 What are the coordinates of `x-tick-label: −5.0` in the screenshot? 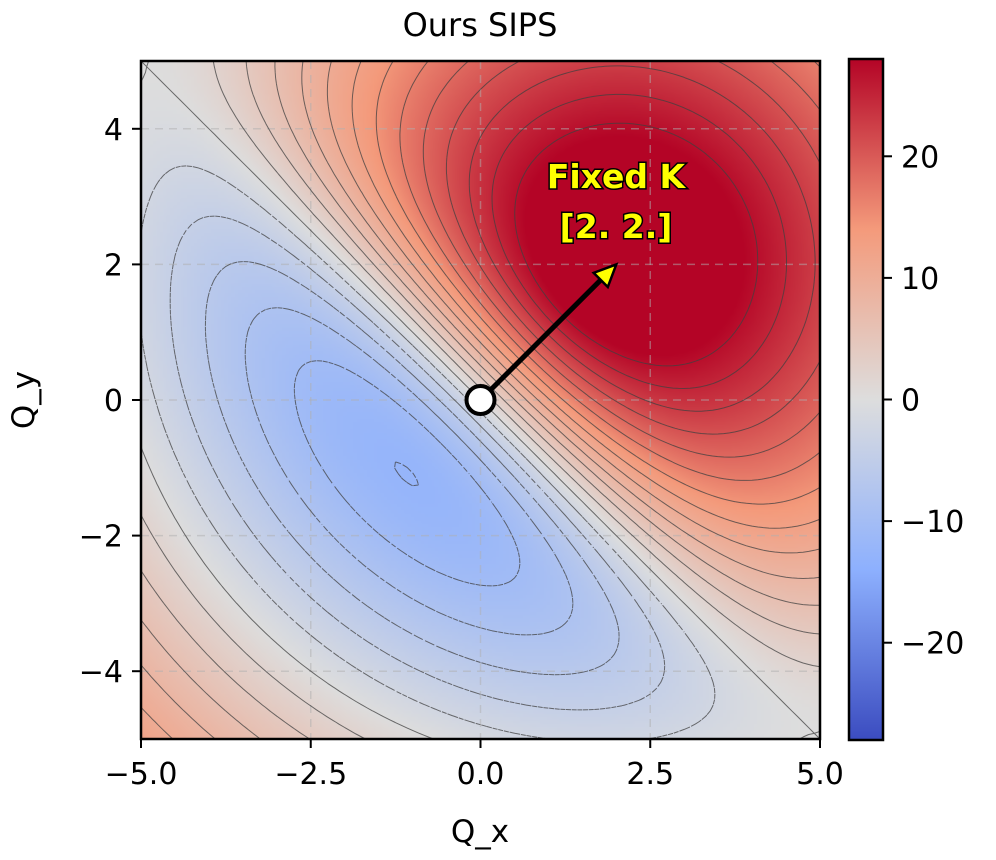 It's located at (141, 774).